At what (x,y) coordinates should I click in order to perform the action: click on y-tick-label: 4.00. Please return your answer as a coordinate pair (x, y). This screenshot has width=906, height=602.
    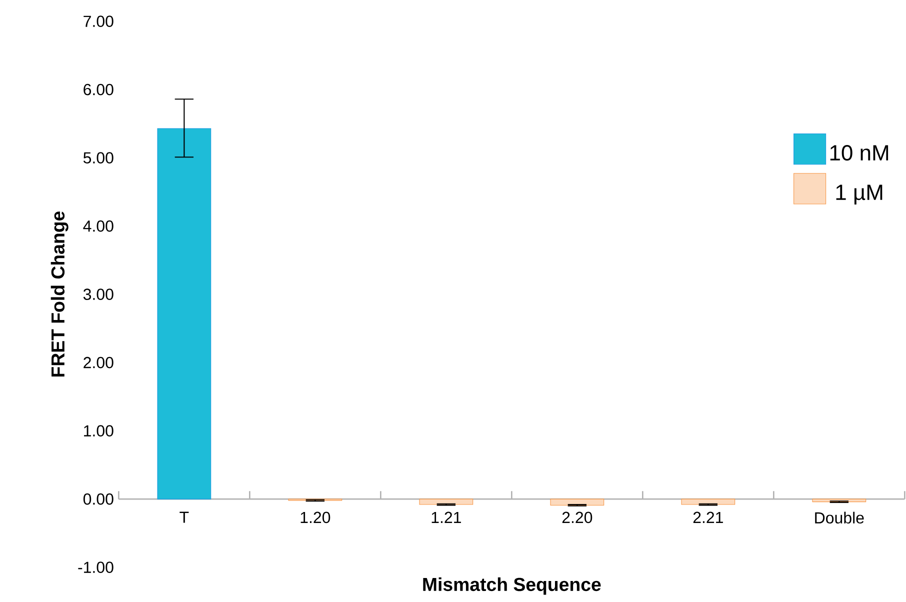
    Looking at the image, I should click on (98, 226).